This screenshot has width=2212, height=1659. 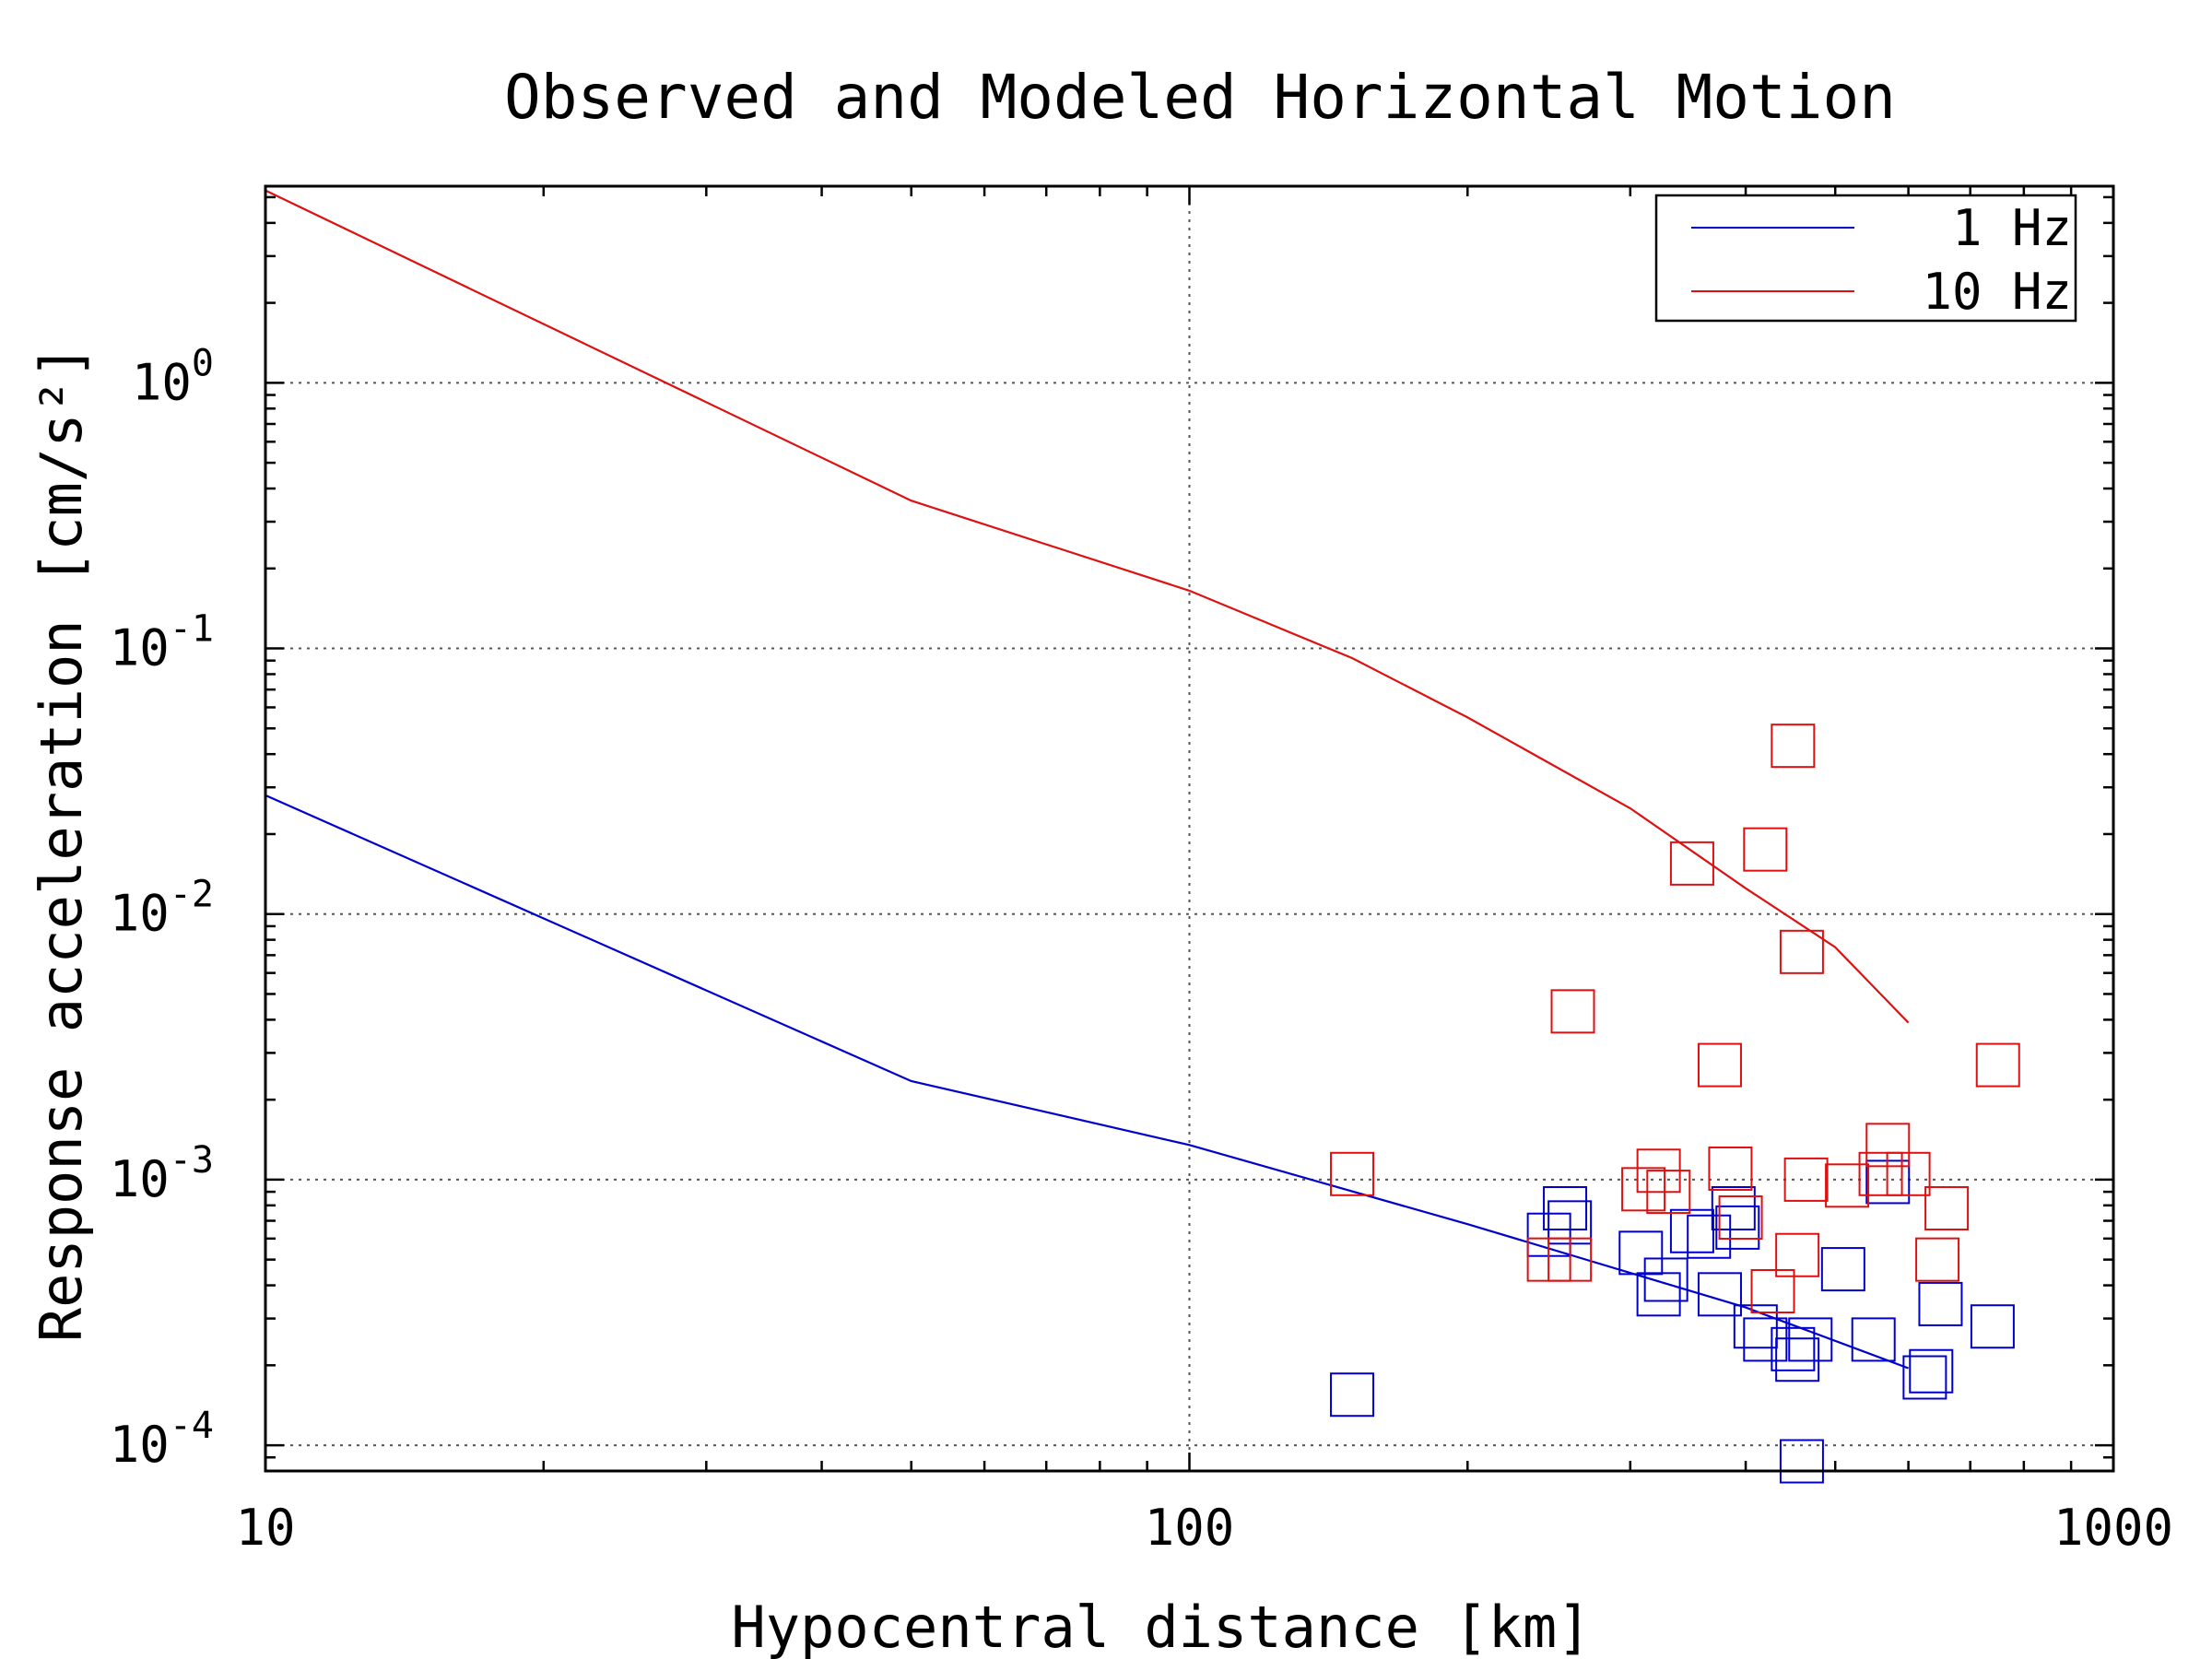 I want to click on y-tick-label: 10⁻², so click(x=162, y=908).